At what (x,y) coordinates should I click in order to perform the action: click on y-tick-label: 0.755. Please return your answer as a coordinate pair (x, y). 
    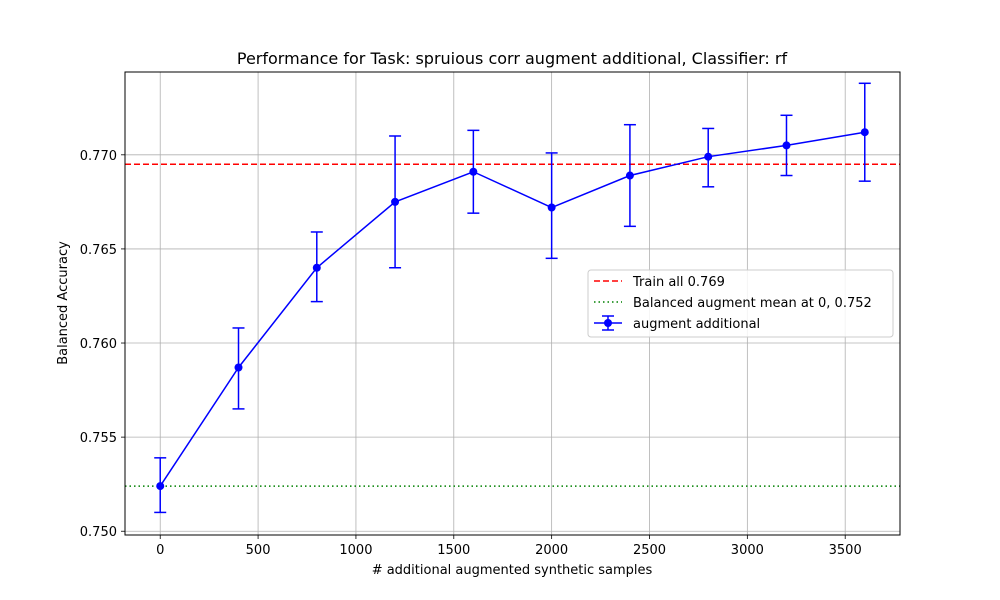
    Looking at the image, I should click on (98, 438).